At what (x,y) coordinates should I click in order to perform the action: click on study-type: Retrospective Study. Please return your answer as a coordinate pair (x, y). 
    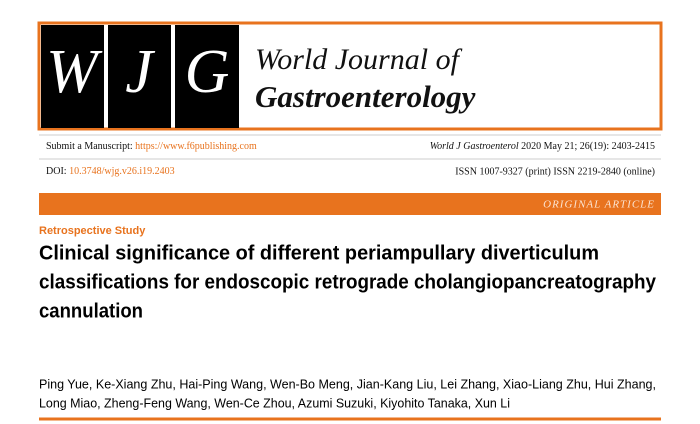
    Looking at the image, I should click on (92, 231).